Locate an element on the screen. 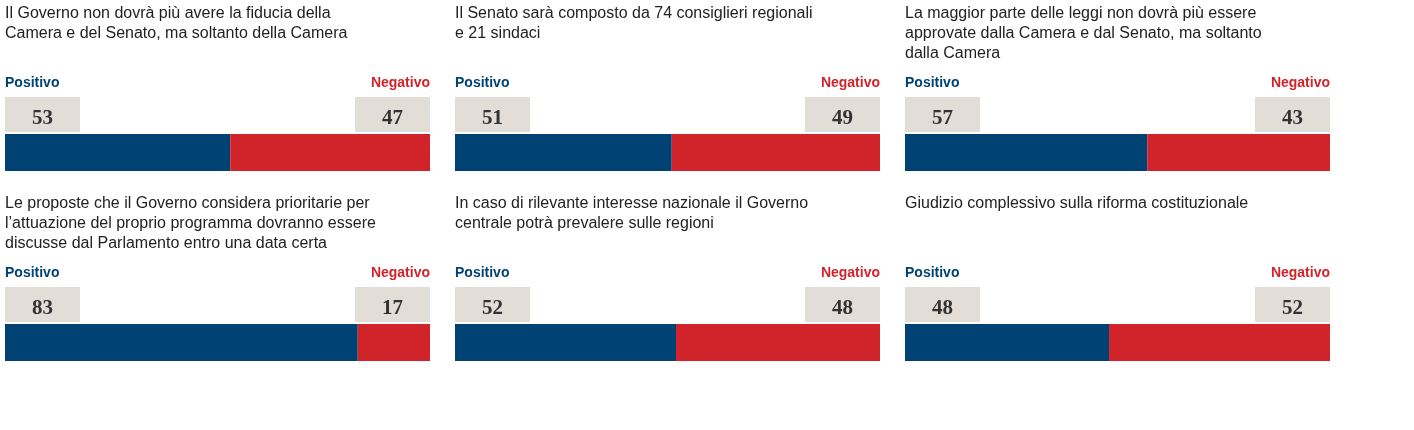  chart-title: Il Senato sarà composto da 74 consiglieri regionali e 21 sindaci is located at coordinates (634, 22).